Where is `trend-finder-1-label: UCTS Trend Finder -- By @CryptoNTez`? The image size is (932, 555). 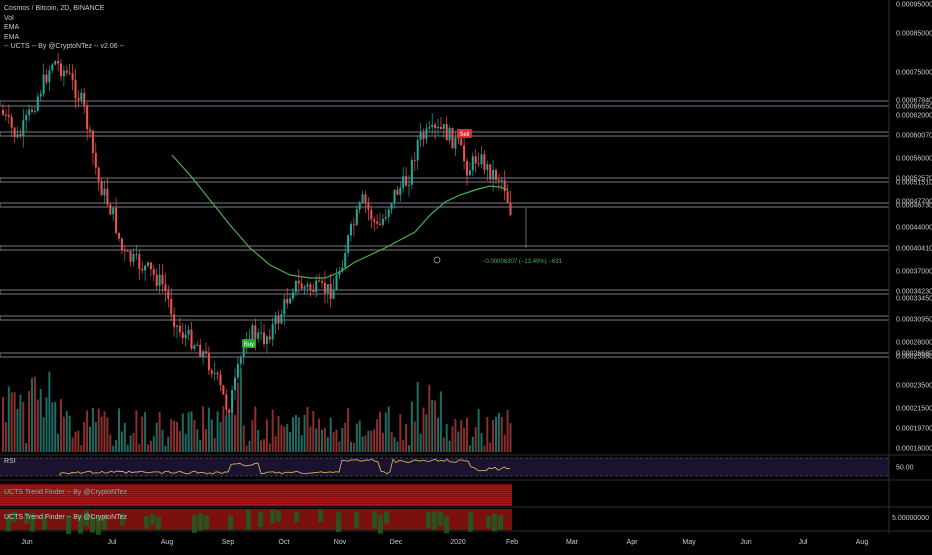 trend-finder-1-label: UCTS Trend Finder -- By @CryptoNTez is located at coordinates (66, 492).